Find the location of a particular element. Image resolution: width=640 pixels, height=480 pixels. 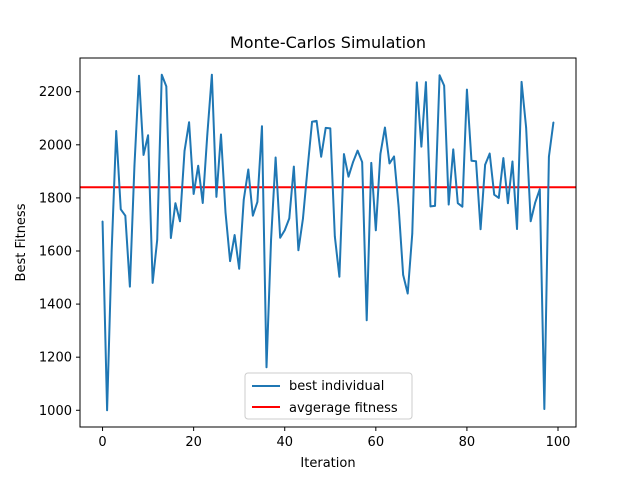

y-tick-label: 1800 is located at coordinates (55, 198).